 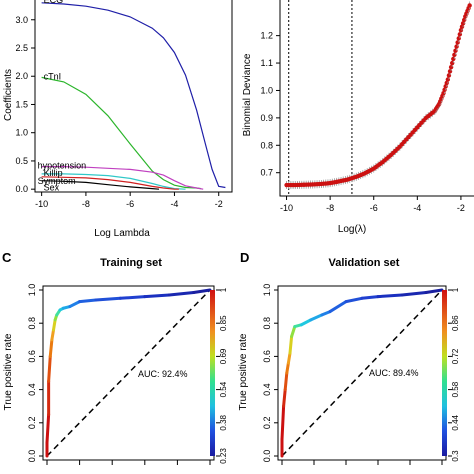 What do you see at coordinates (8, 95) in the screenshot?
I see `panel-a-ylabel: Coefficients` at bounding box center [8, 95].